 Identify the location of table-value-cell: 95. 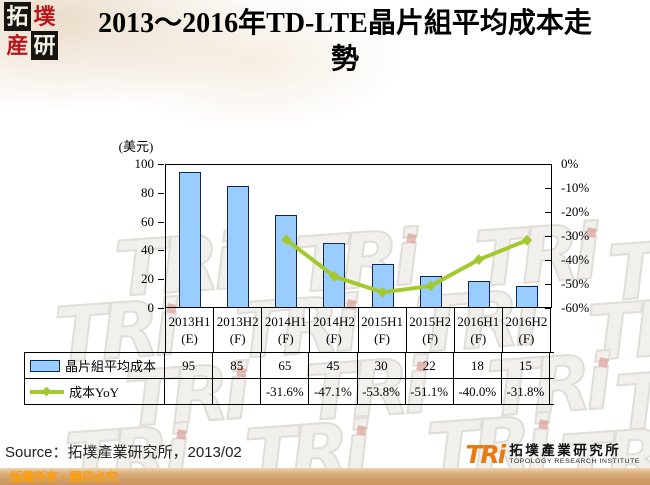
(189, 365).